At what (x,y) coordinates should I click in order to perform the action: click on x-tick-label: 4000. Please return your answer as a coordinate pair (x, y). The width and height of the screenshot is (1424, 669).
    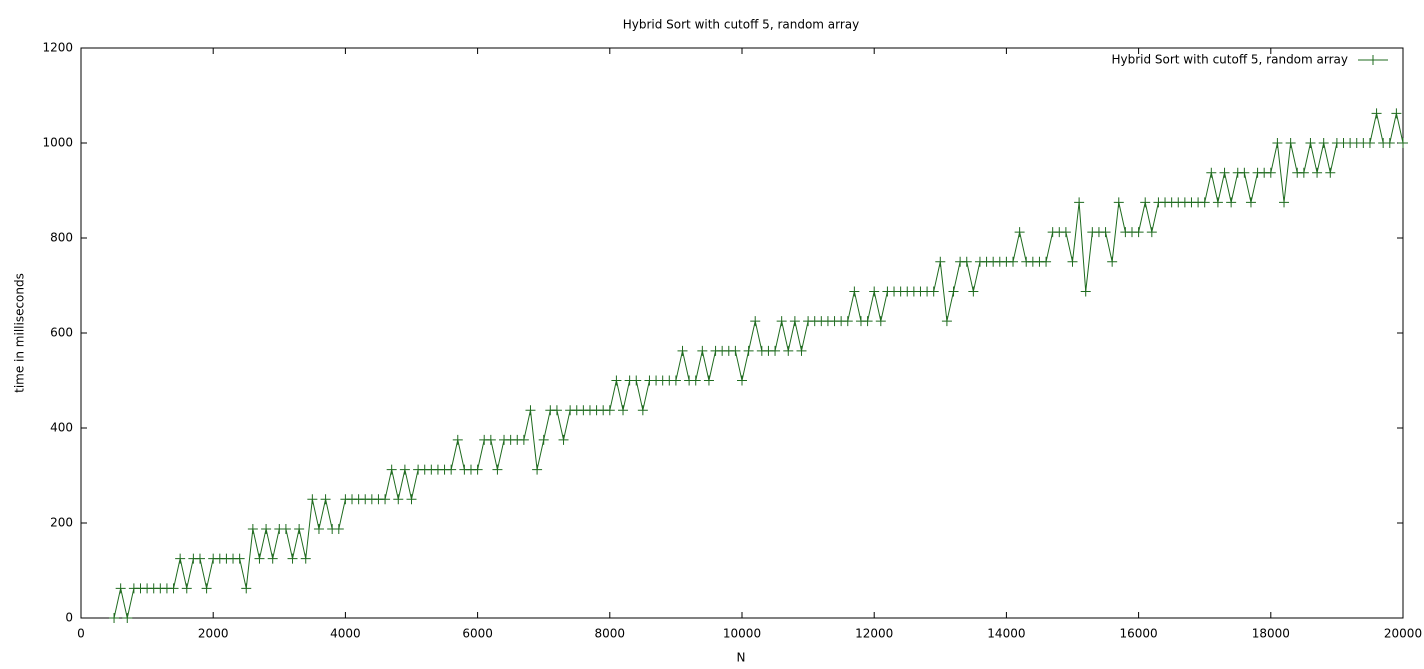
    Looking at the image, I should click on (345, 634).